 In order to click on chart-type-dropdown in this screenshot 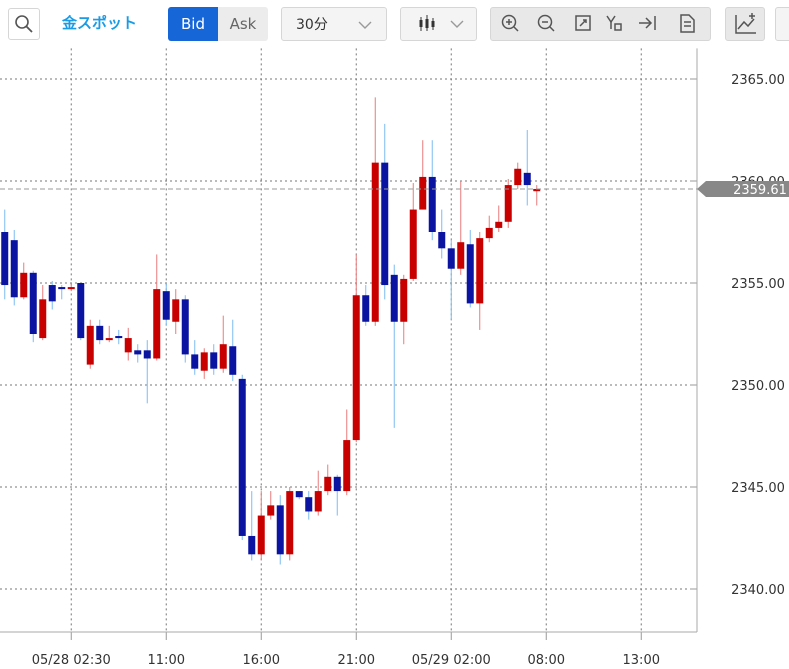, I will do `click(438, 24)`.